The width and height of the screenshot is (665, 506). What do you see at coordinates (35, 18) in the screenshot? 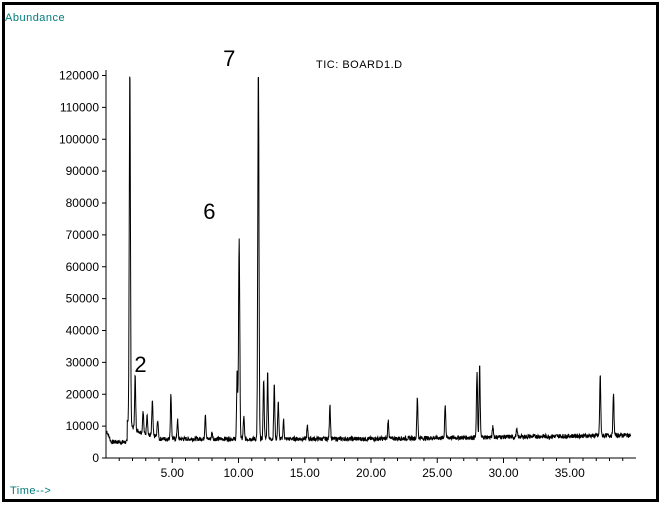
I see `y-axis-label: Abundance` at bounding box center [35, 18].